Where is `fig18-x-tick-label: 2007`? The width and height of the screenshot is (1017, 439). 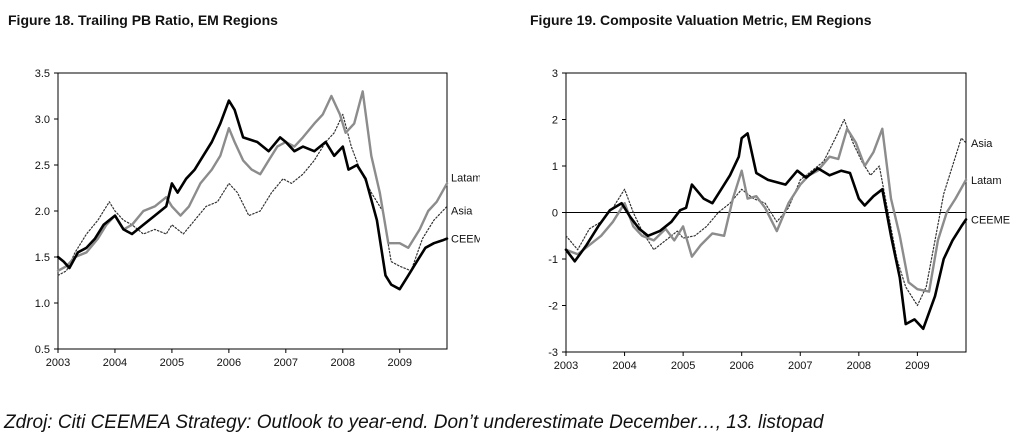
fig18-x-tick-label: 2007 is located at coordinates (286, 363).